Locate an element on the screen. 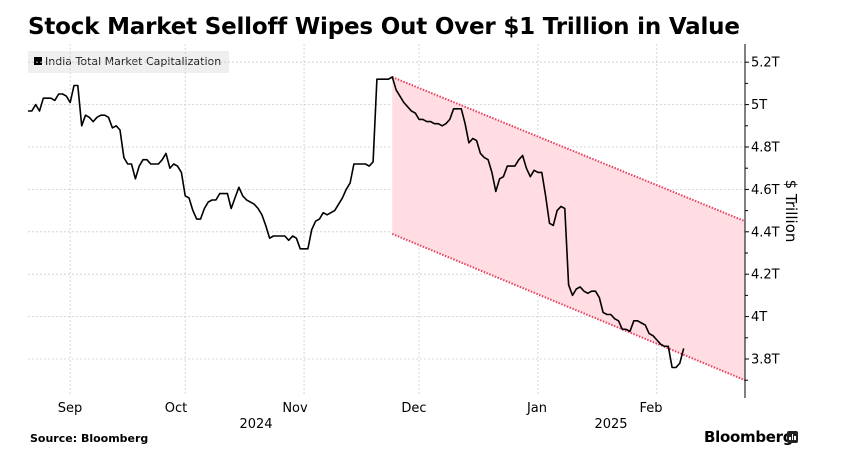 Image resolution: width=847 pixels, height=465 pixels. y-tick-label: 4.2T is located at coordinates (765, 275).